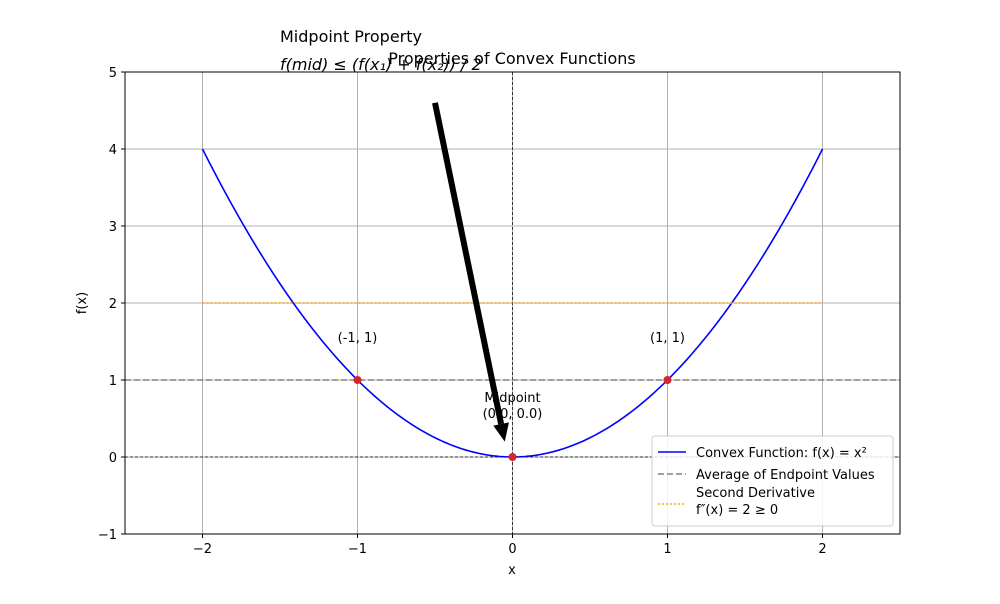  Describe the element at coordinates (785, 475) in the screenshot. I see `legend-label-1: Average of Endpoint Values` at that location.